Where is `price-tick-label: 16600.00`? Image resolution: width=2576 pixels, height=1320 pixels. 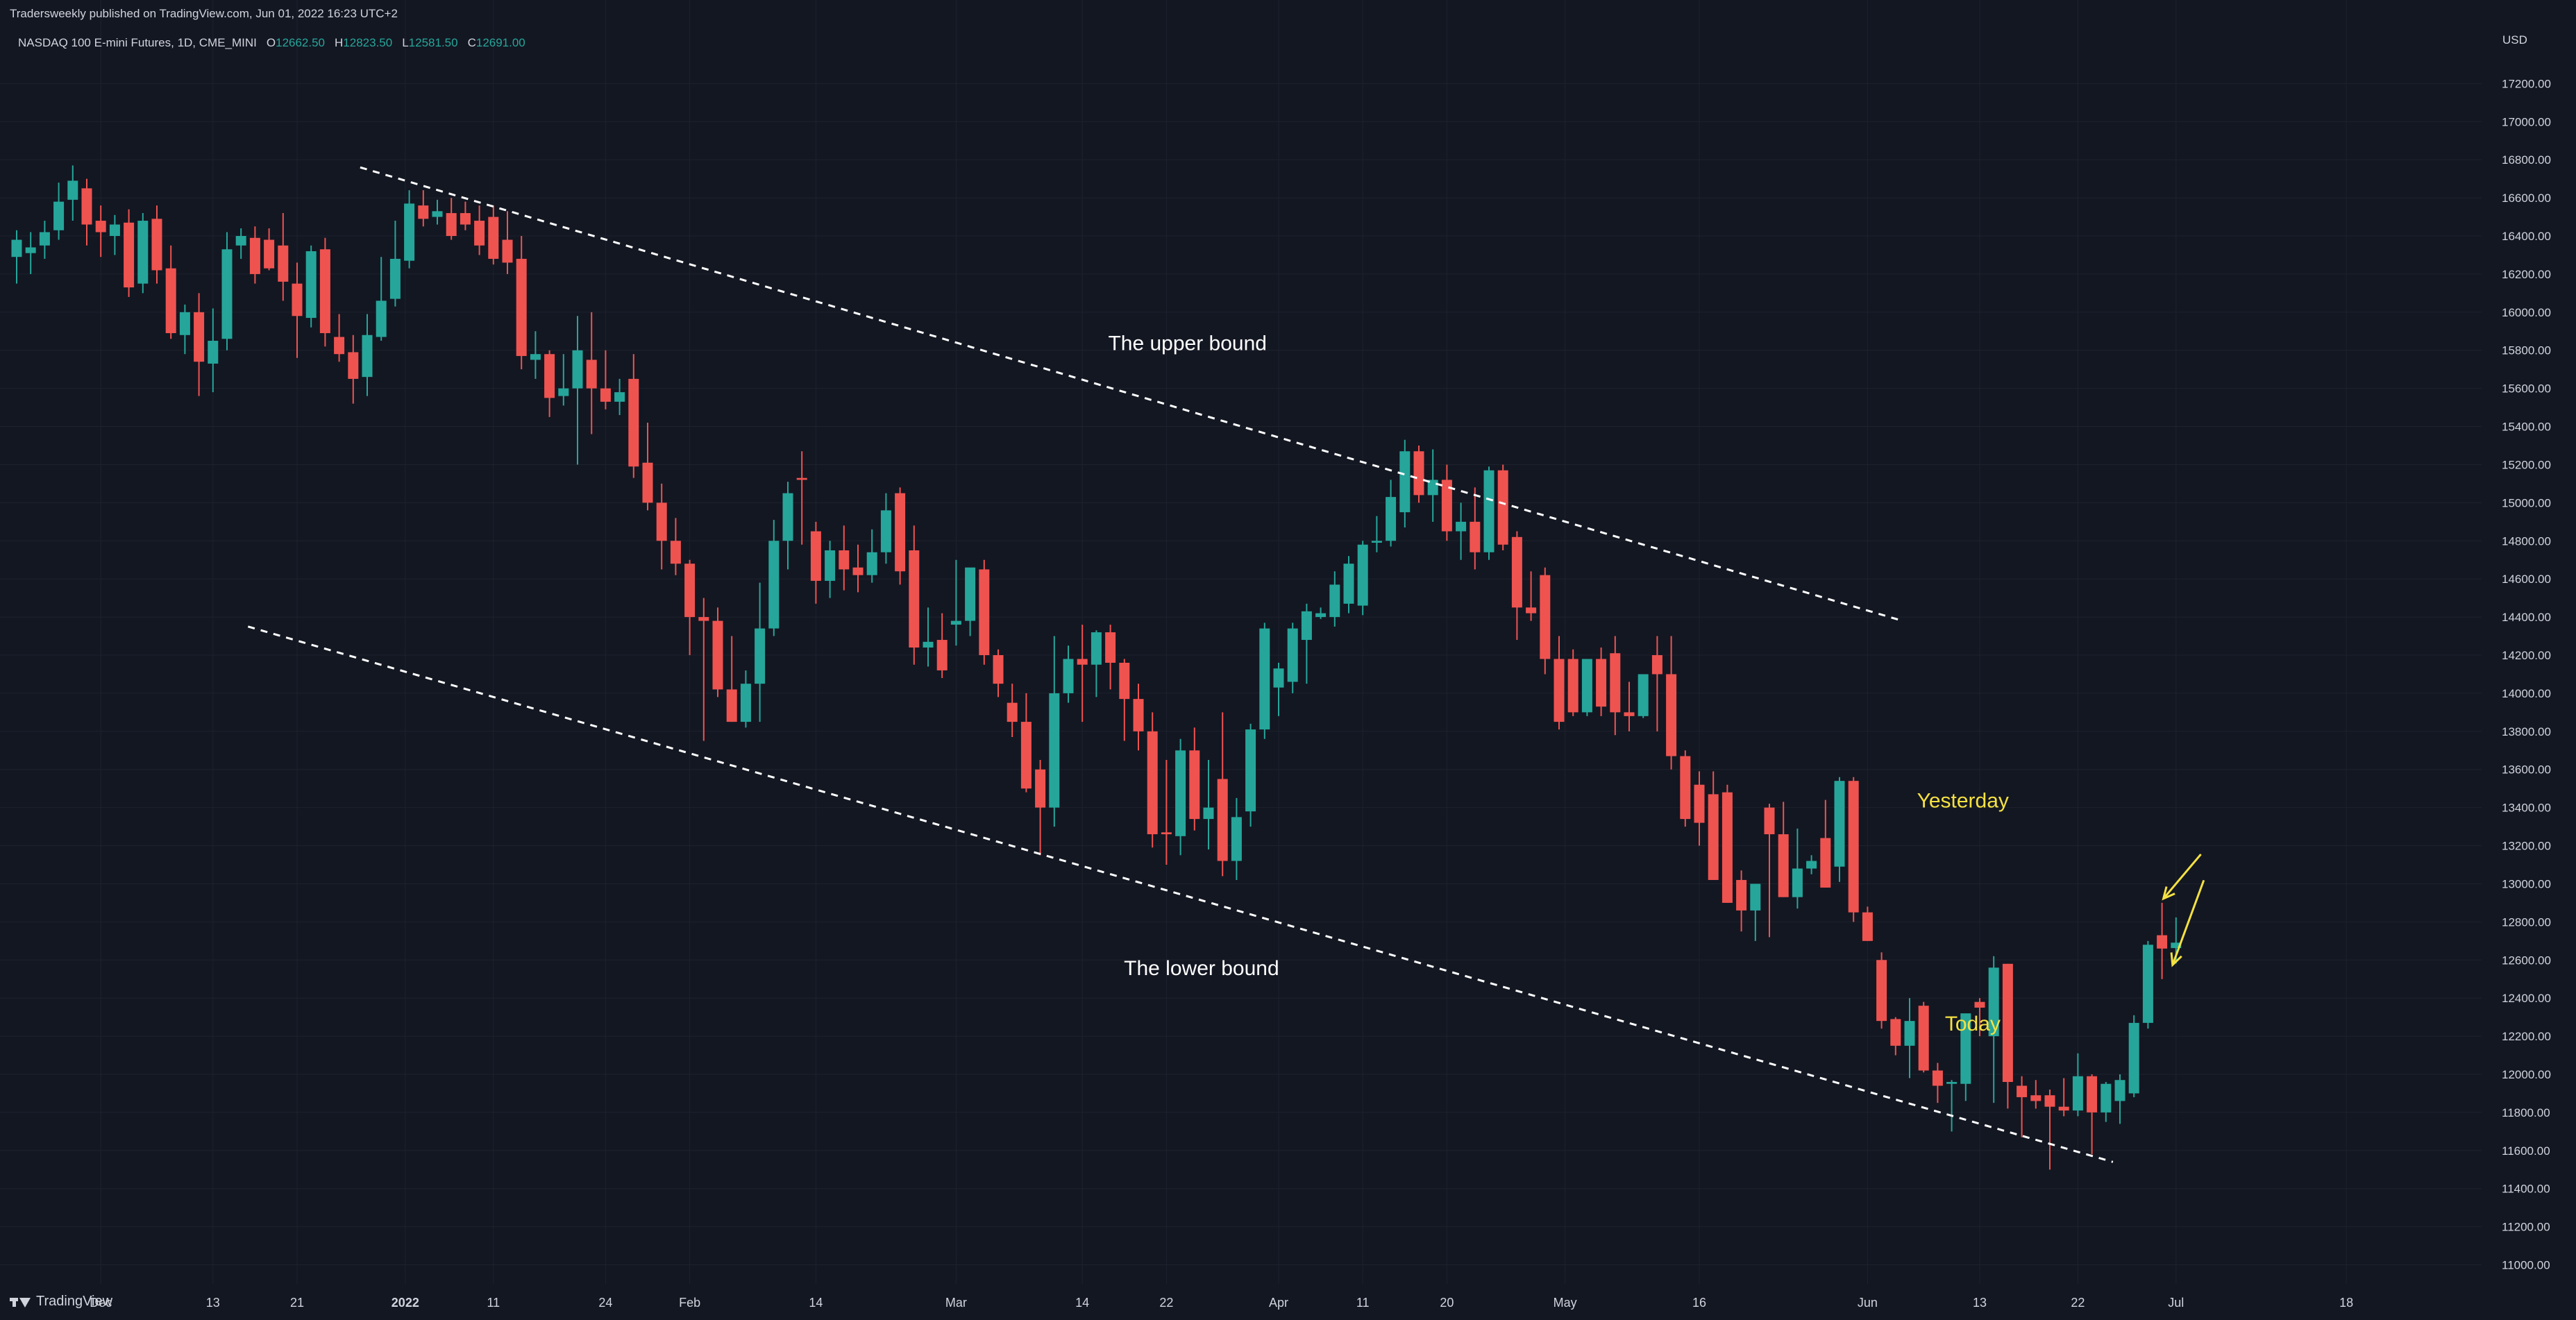 price-tick-label: 16600.00 is located at coordinates (2526, 198).